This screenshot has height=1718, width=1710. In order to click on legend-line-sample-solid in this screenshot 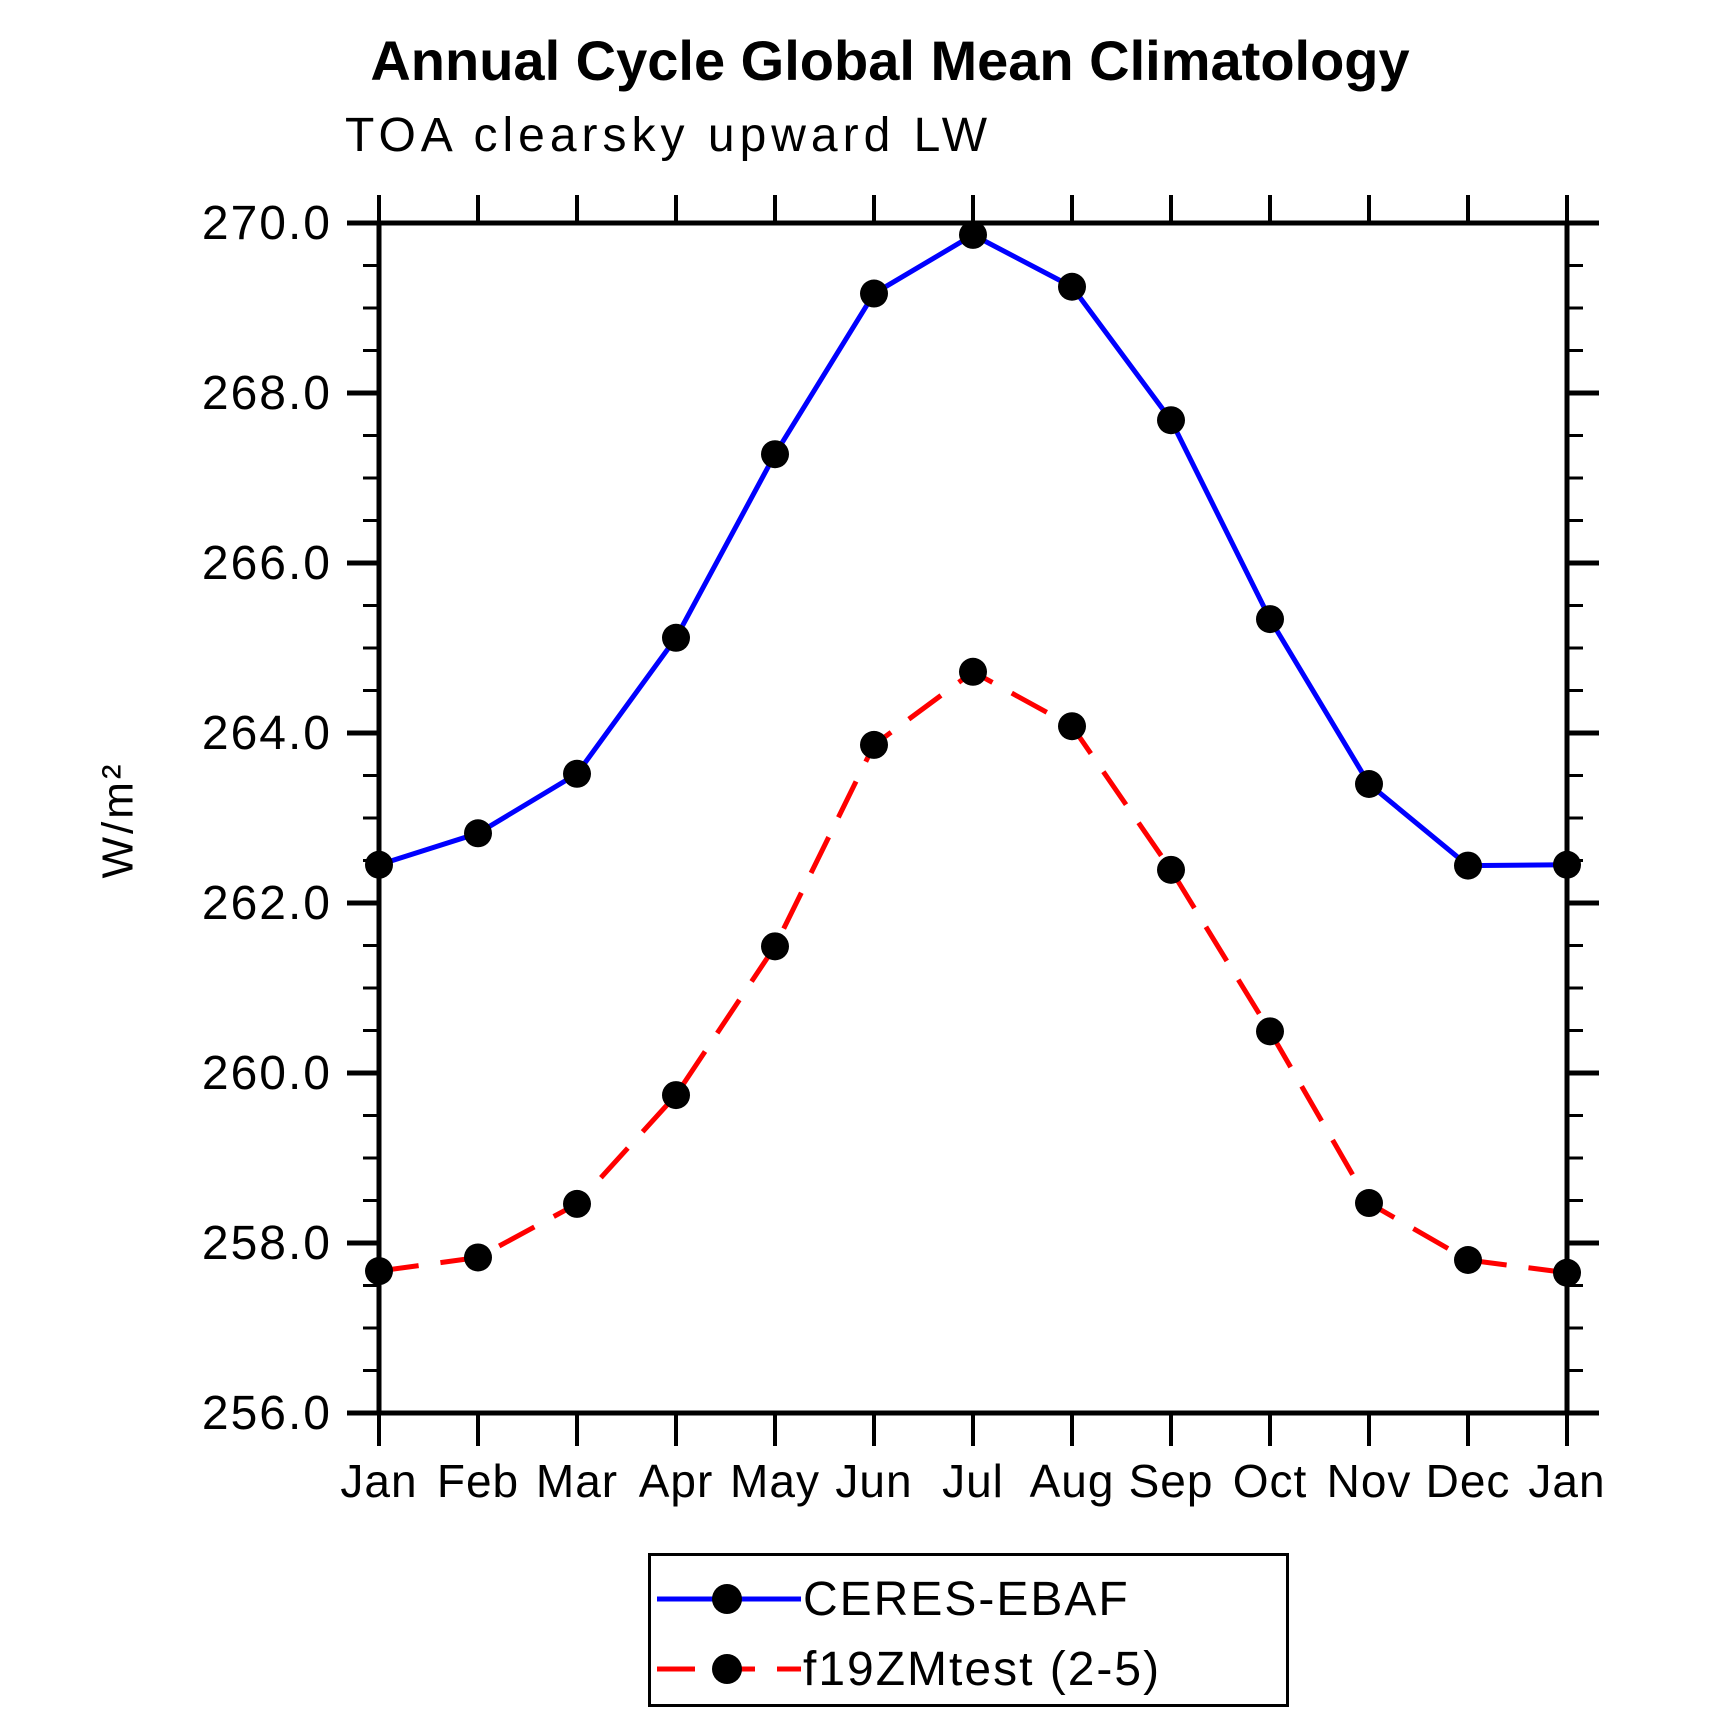, I will do `click(729, 1599)`.